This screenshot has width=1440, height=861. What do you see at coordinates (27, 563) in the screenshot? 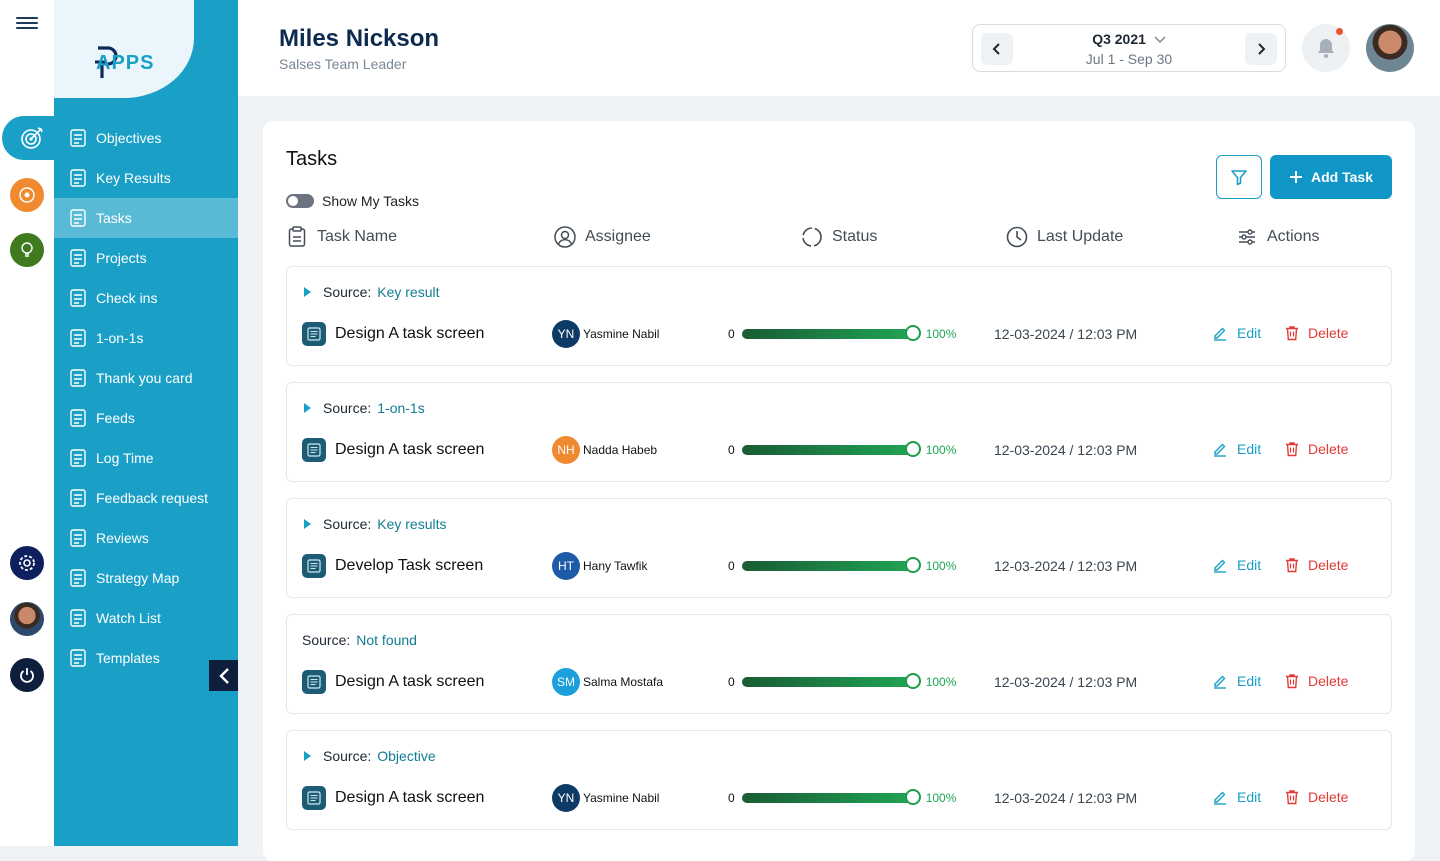
I see `settings-icon` at bounding box center [27, 563].